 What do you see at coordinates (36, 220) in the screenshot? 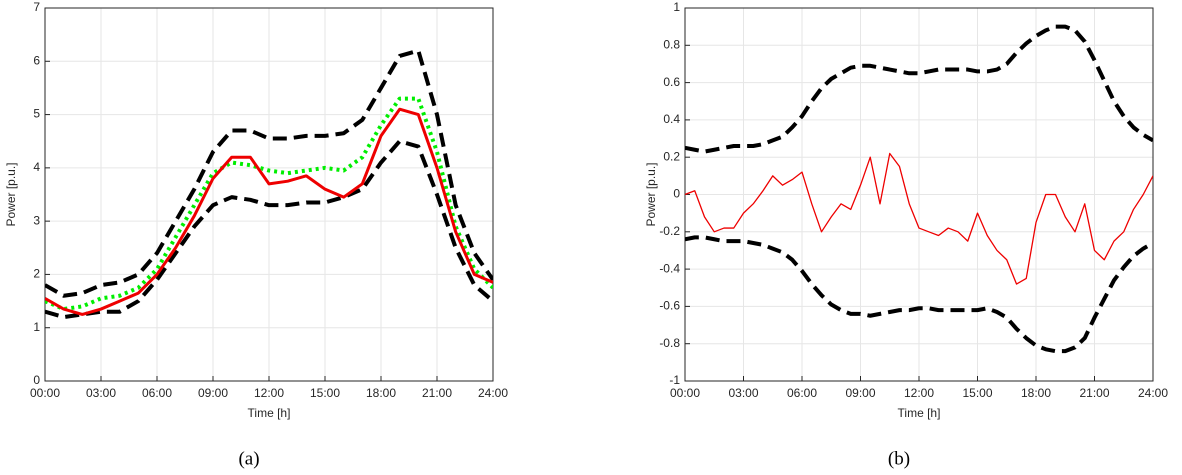
I see `y-tick-label: 3` at bounding box center [36, 220].